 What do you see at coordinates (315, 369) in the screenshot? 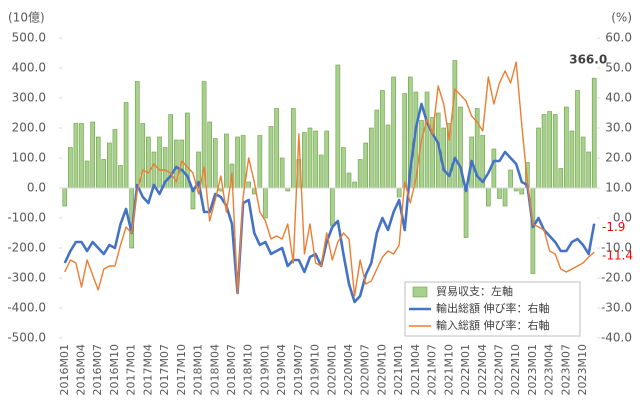
I see `x-tick-label: 2019M10` at bounding box center [315, 369].